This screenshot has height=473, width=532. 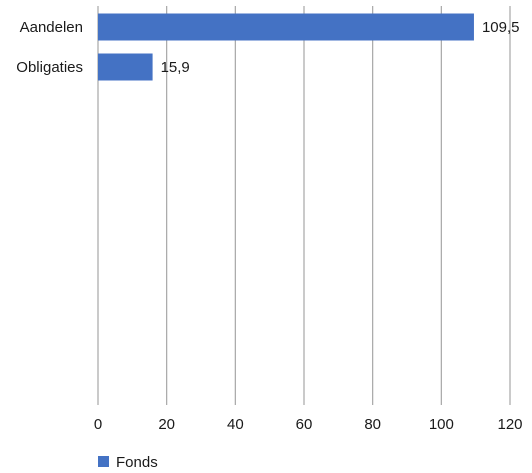 I want to click on x-tick-label: 100, so click(x=441, y=424).